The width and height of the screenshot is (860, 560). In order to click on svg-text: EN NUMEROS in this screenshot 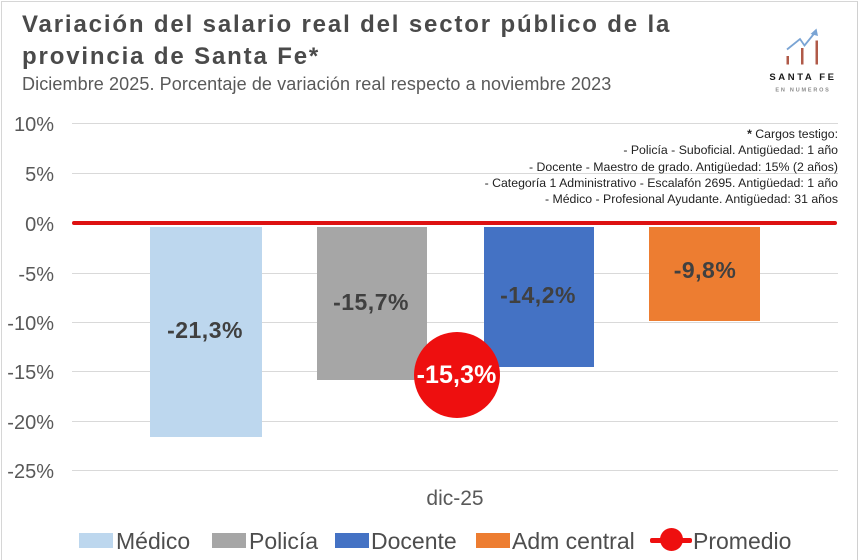, I will do `click(802, 91)`.